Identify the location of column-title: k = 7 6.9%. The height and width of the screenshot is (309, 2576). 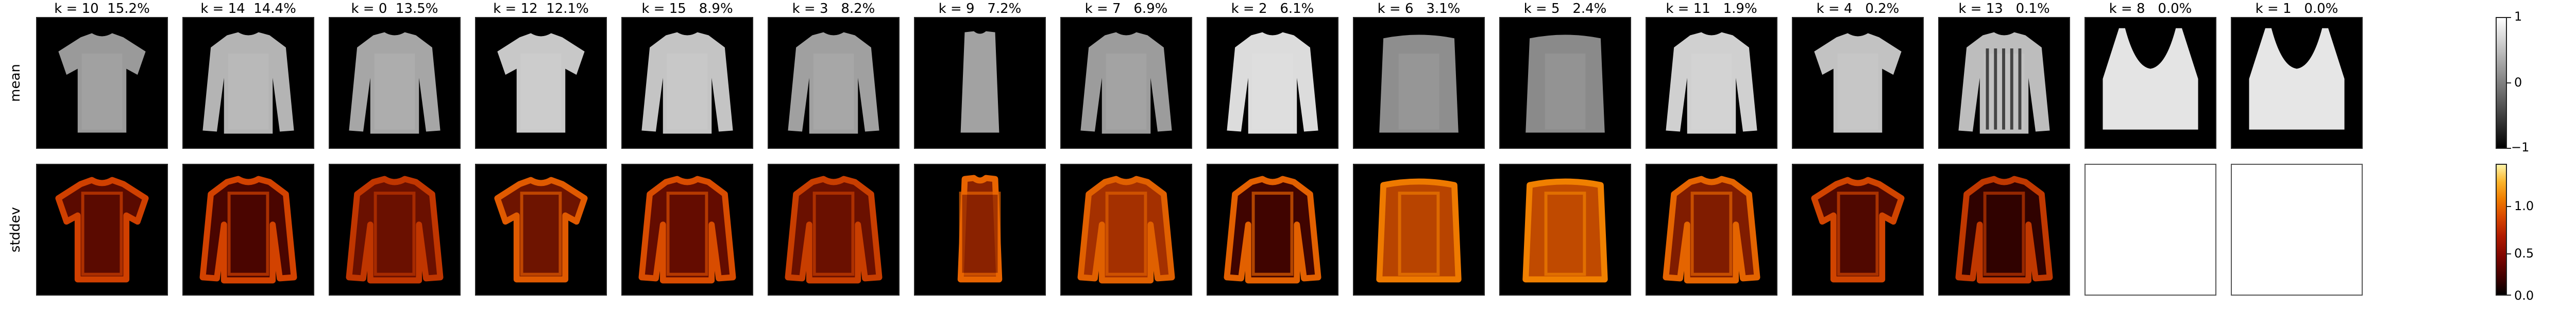
(1126, 9).